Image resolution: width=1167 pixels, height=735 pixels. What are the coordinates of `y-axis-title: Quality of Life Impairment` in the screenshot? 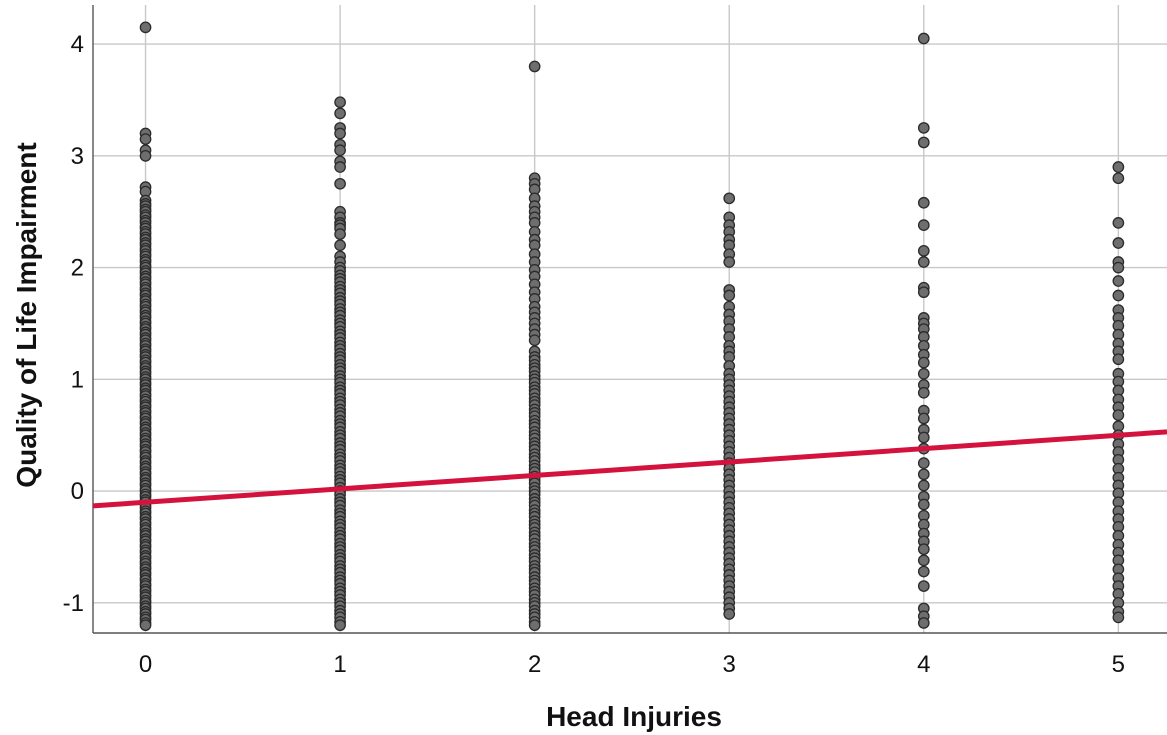 It's located at (26, 314).